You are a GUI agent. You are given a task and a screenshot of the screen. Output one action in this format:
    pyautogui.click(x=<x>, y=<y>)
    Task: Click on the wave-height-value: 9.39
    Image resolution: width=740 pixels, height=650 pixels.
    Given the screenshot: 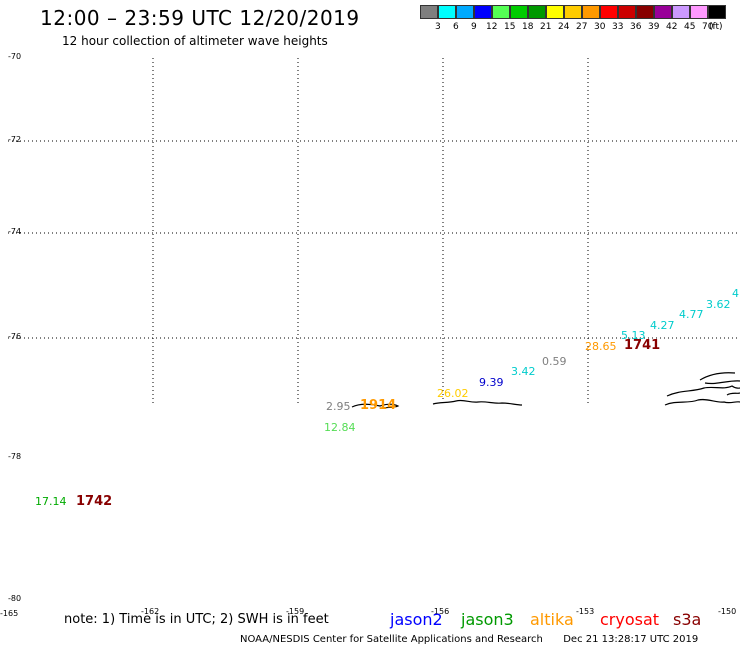 What is the action you would take?
    pyautogui.click(x=491, y=382)
    